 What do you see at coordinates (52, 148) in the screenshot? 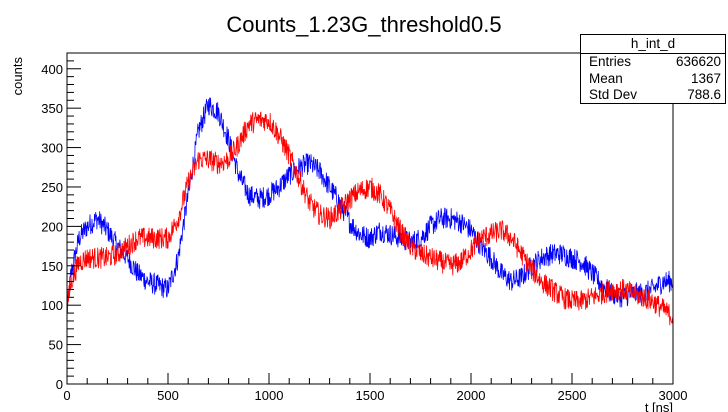
I see `y-tick-label: 300` at bounding box center [52, 148].